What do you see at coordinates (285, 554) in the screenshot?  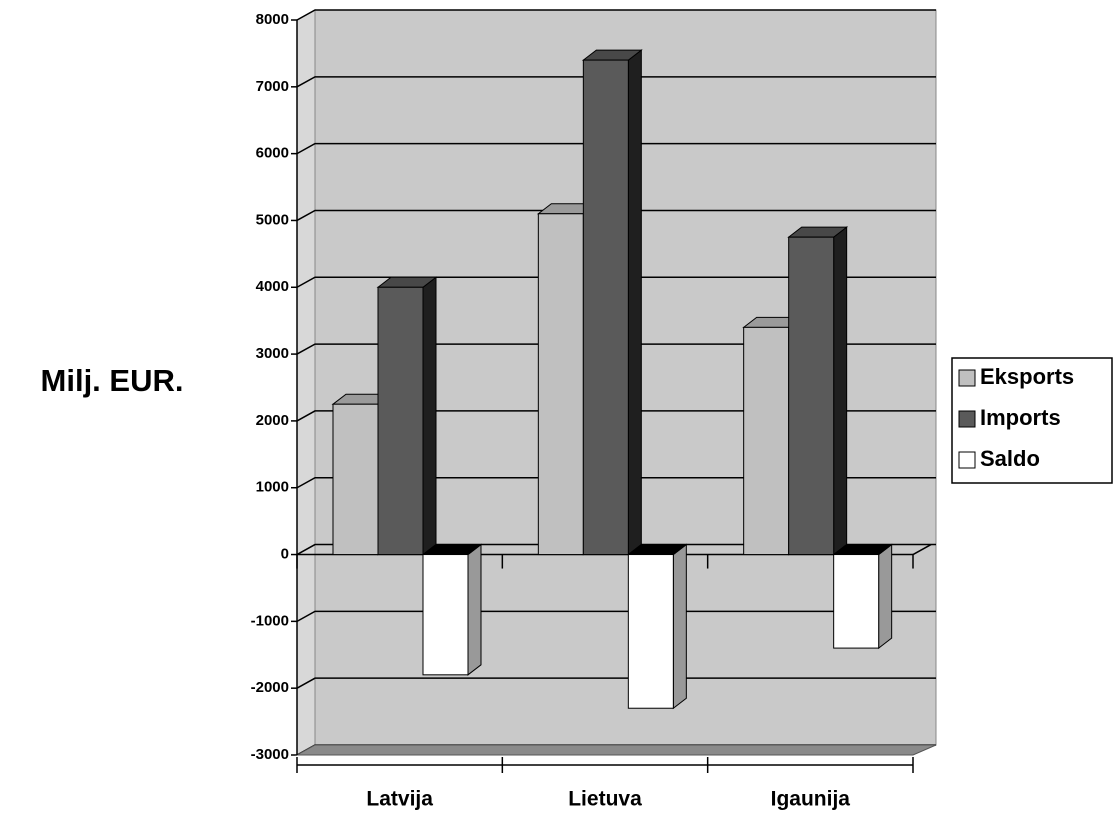 I see `y-tick-label: 0` at bounding box center [285, 554].